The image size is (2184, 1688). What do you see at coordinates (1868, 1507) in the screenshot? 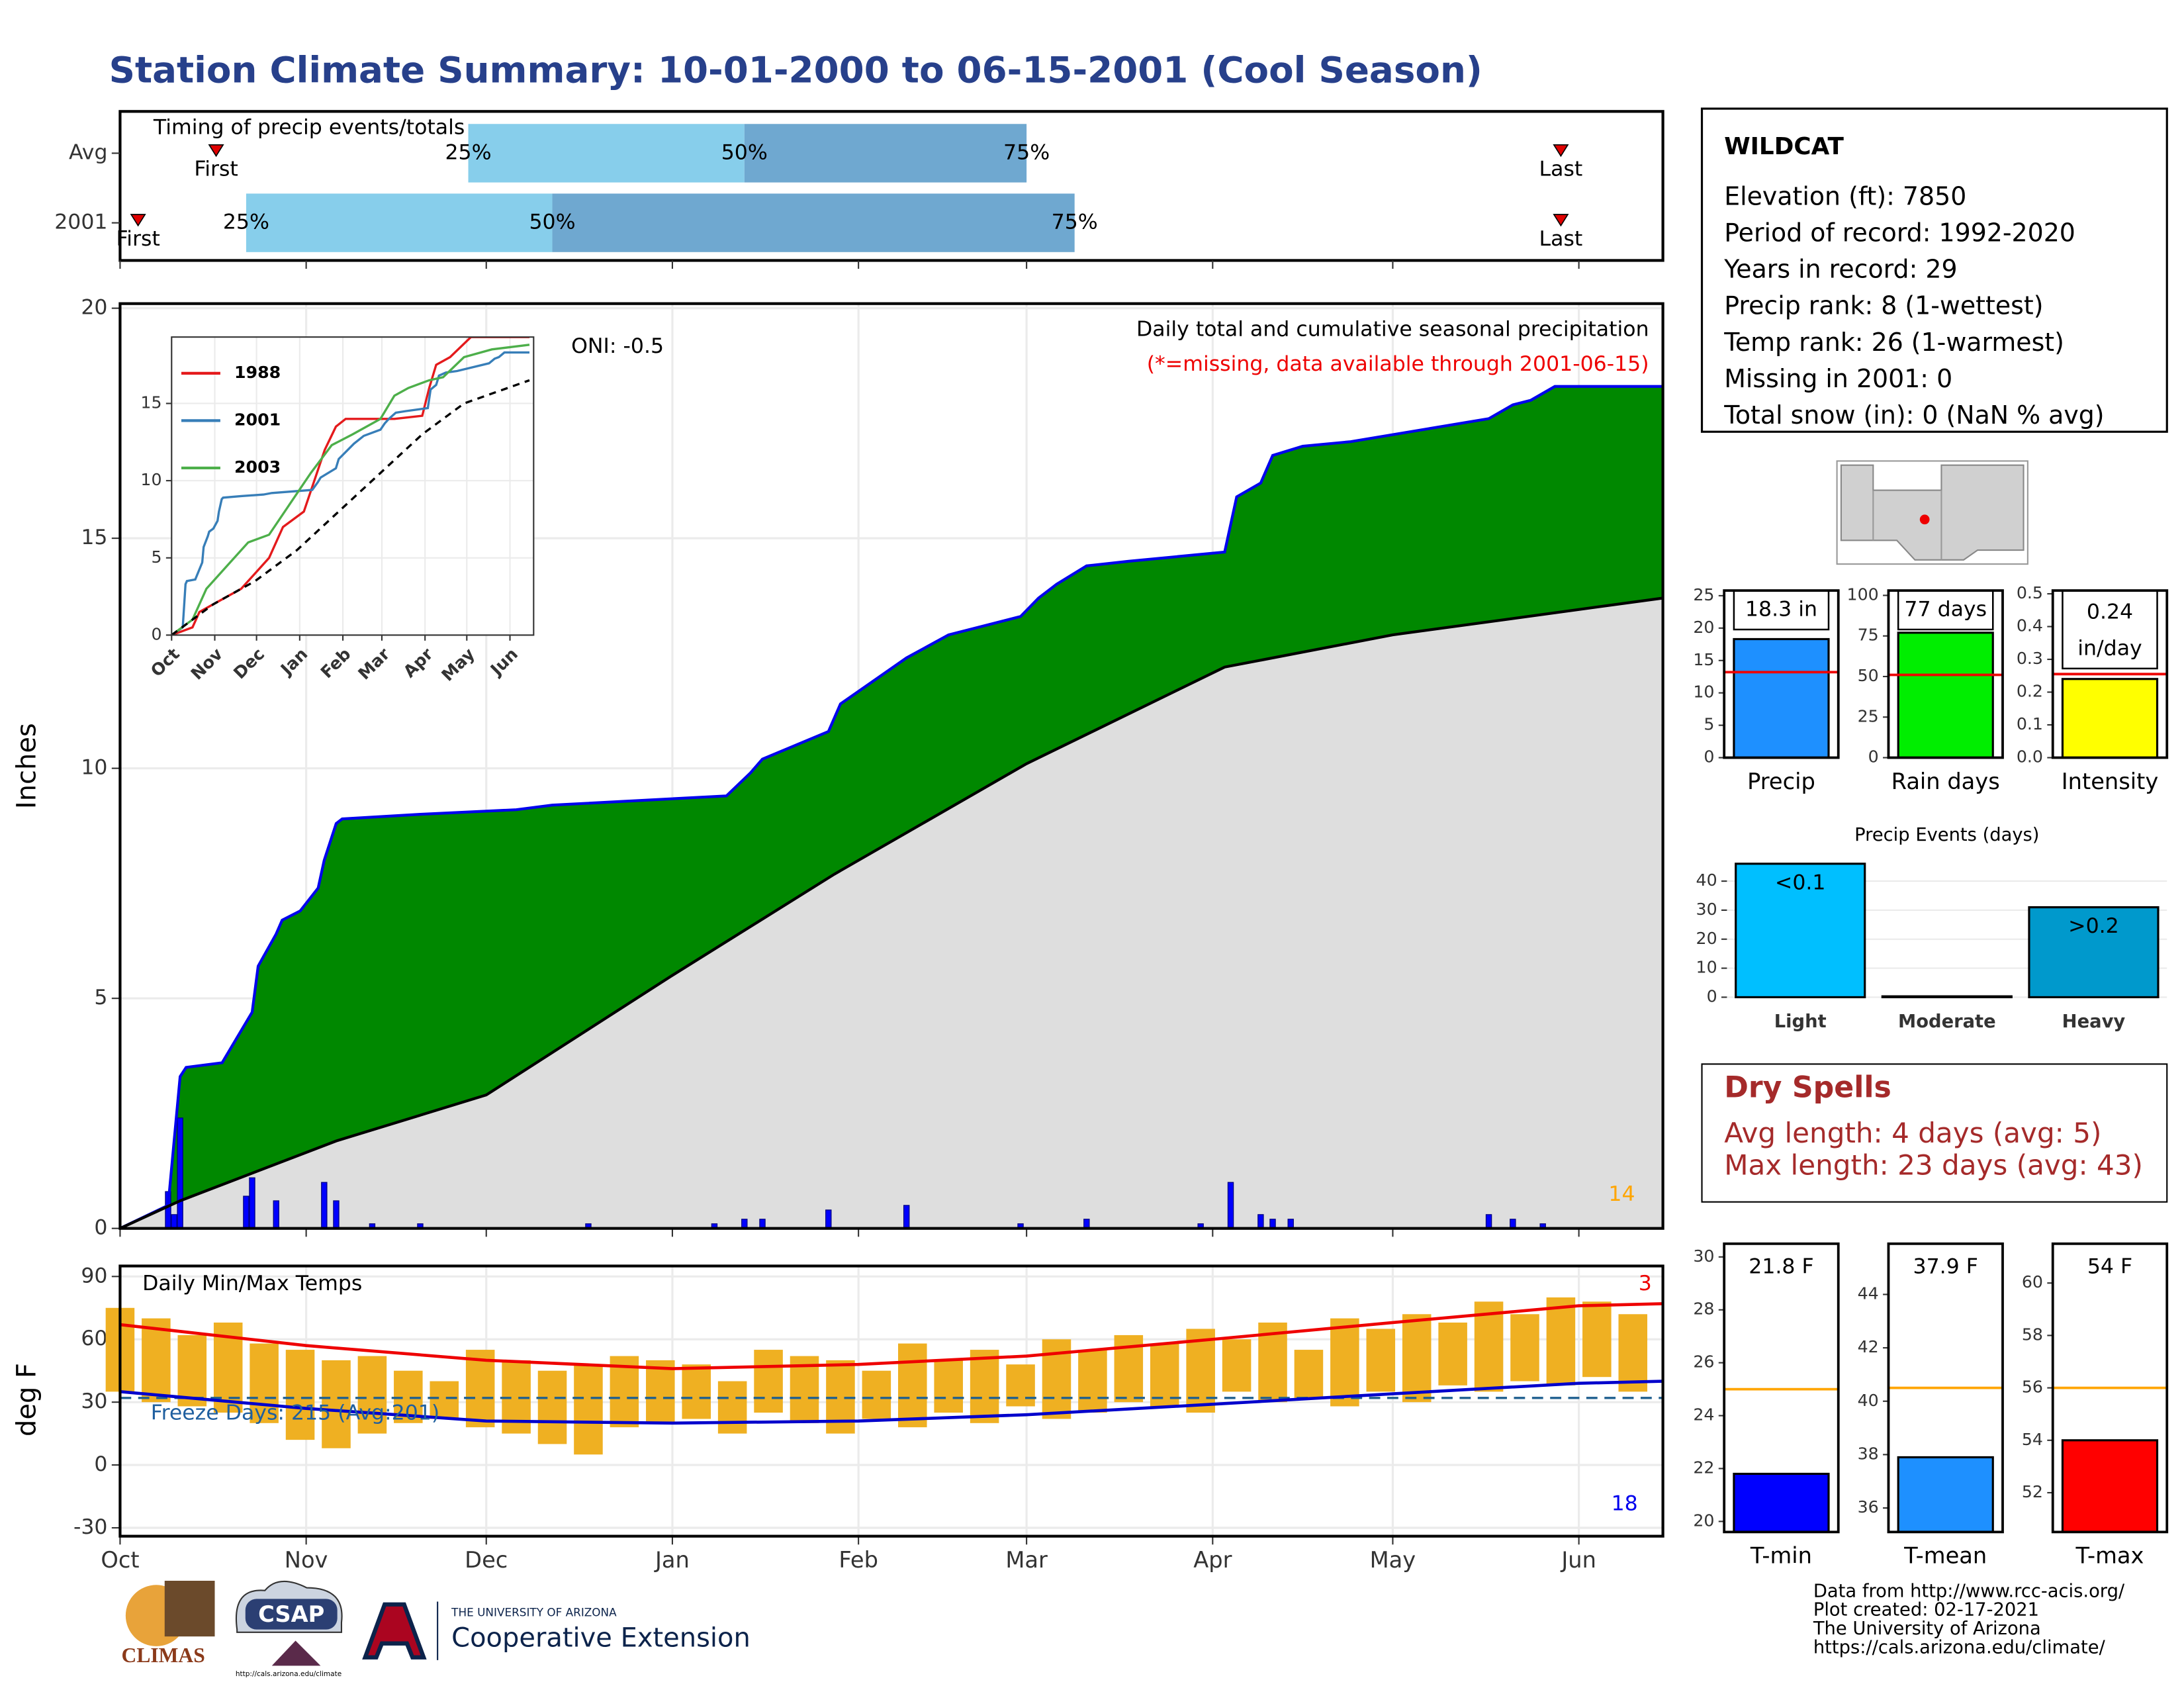
I see `y-tick-label: 36` at bounding box center [1868, 1507].